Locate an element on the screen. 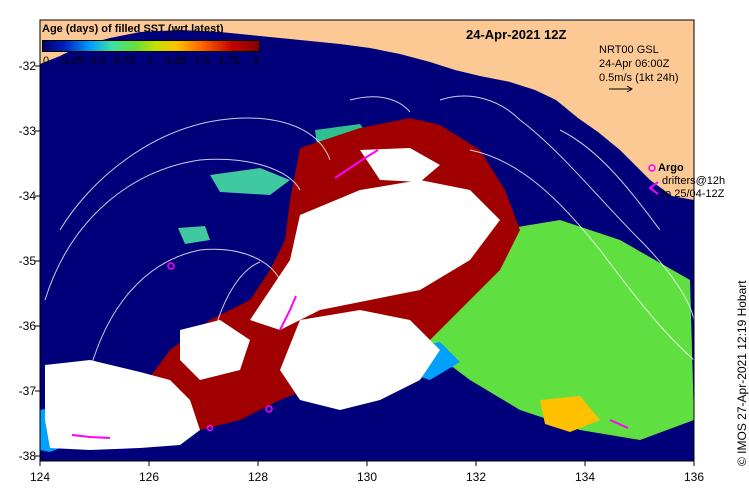  current-key-time: 24-Apr 06:00Z is located at coordinates (634, 64).